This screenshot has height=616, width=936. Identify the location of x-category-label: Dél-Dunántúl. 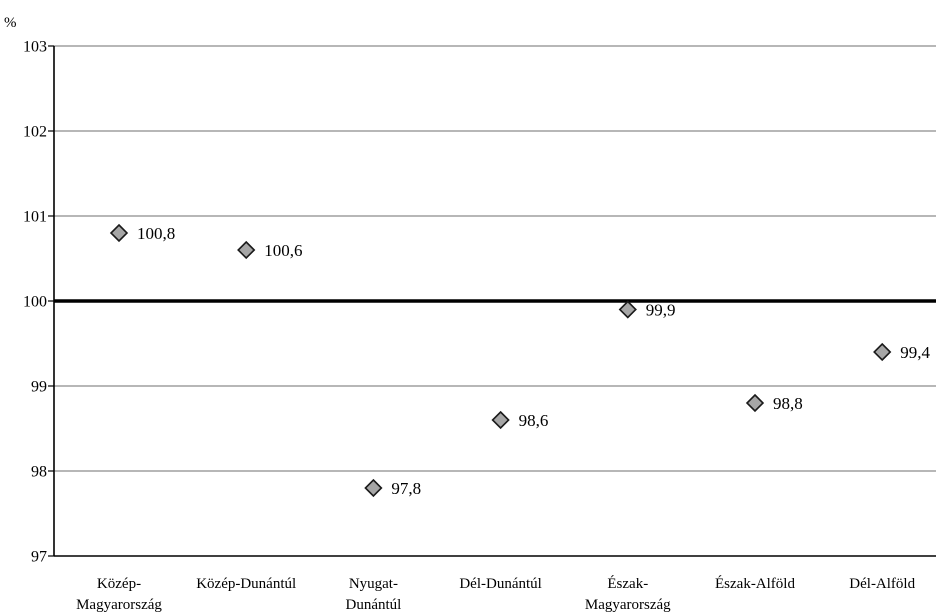
(500, 584).